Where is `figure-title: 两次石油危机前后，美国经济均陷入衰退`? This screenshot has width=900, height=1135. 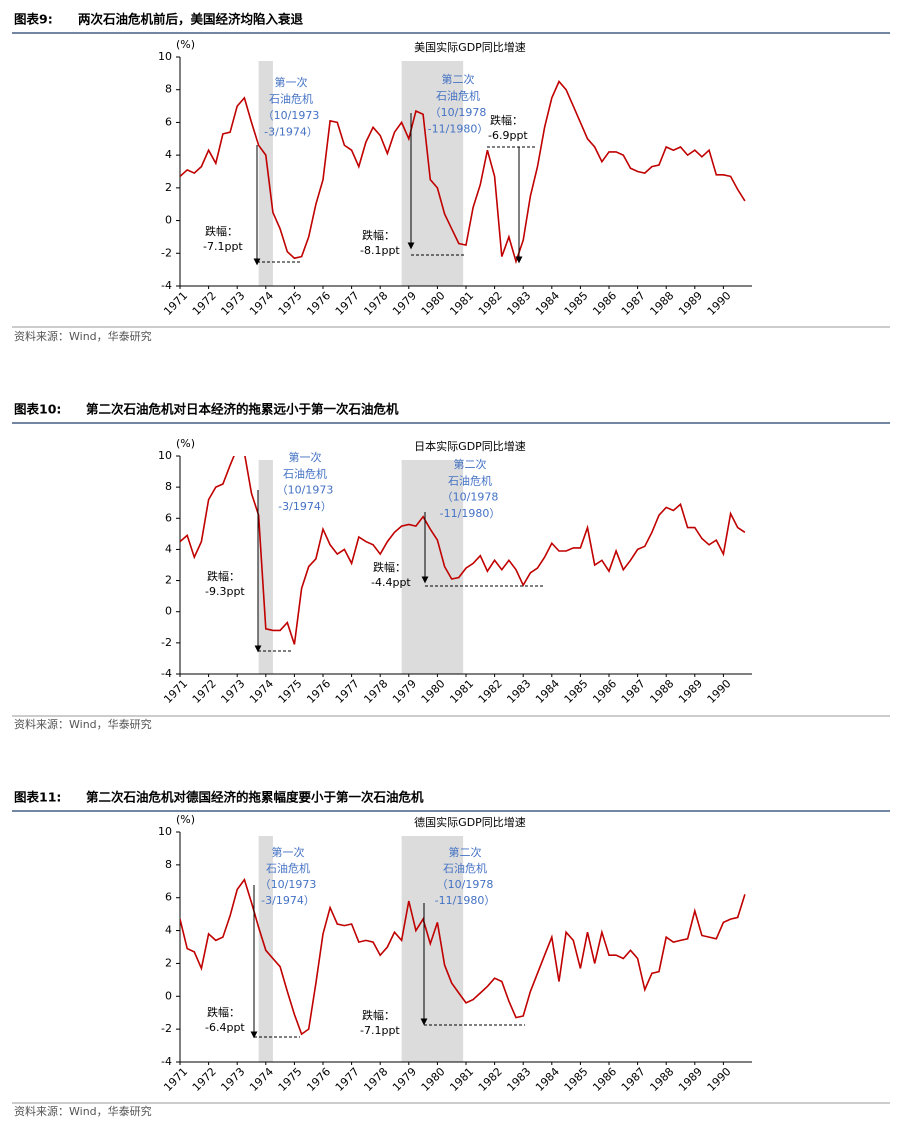
figure-title: 两次石油危机前后，美国经济均陷入衰退 is located at coordinates (191, 19).